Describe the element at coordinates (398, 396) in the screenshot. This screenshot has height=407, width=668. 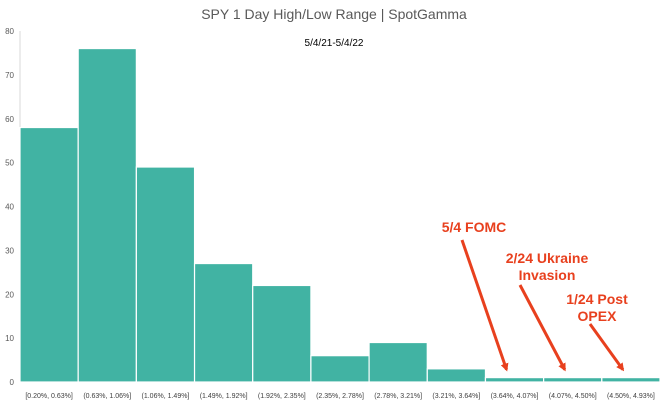
I see `x-tick-label: (2.78%, 3.21%]` at that location.